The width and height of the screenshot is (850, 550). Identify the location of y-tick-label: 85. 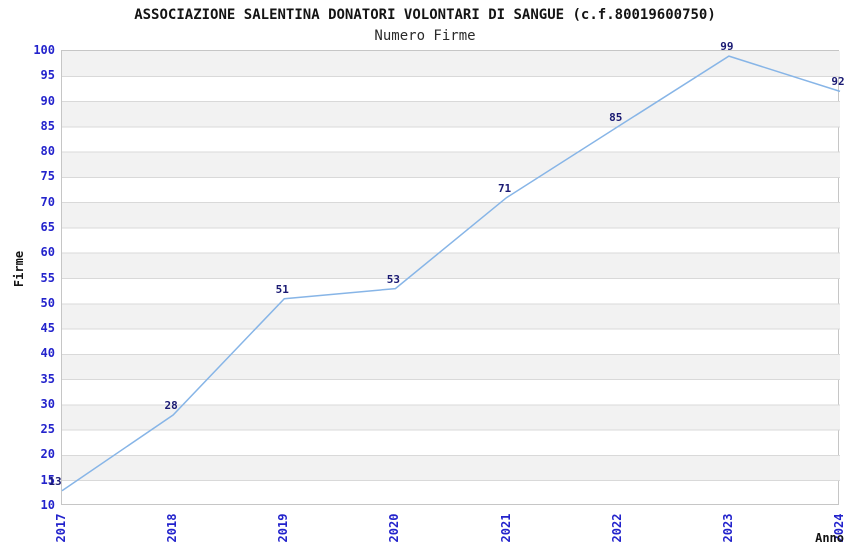
(47, 125).